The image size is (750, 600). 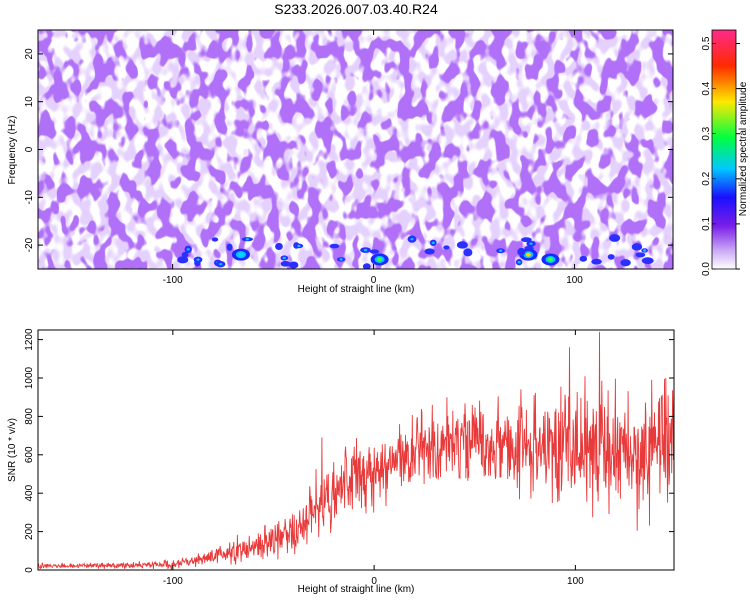 I want to click on colorbar-label: Normalized spectral amplitude, so click(x=743, y=148).